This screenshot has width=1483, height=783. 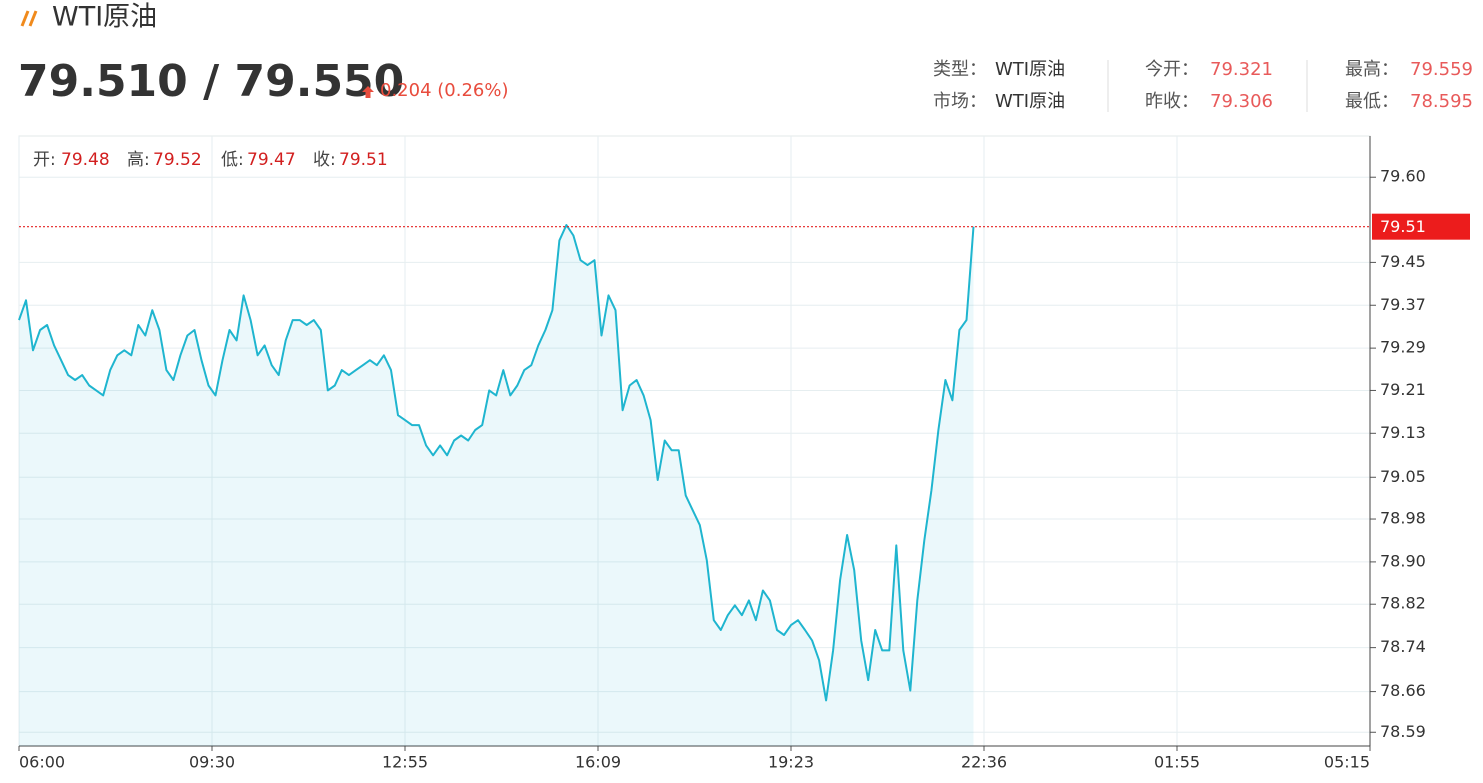 I want to click on x-tick-label: 01:55, so click(x=1177, y=762).